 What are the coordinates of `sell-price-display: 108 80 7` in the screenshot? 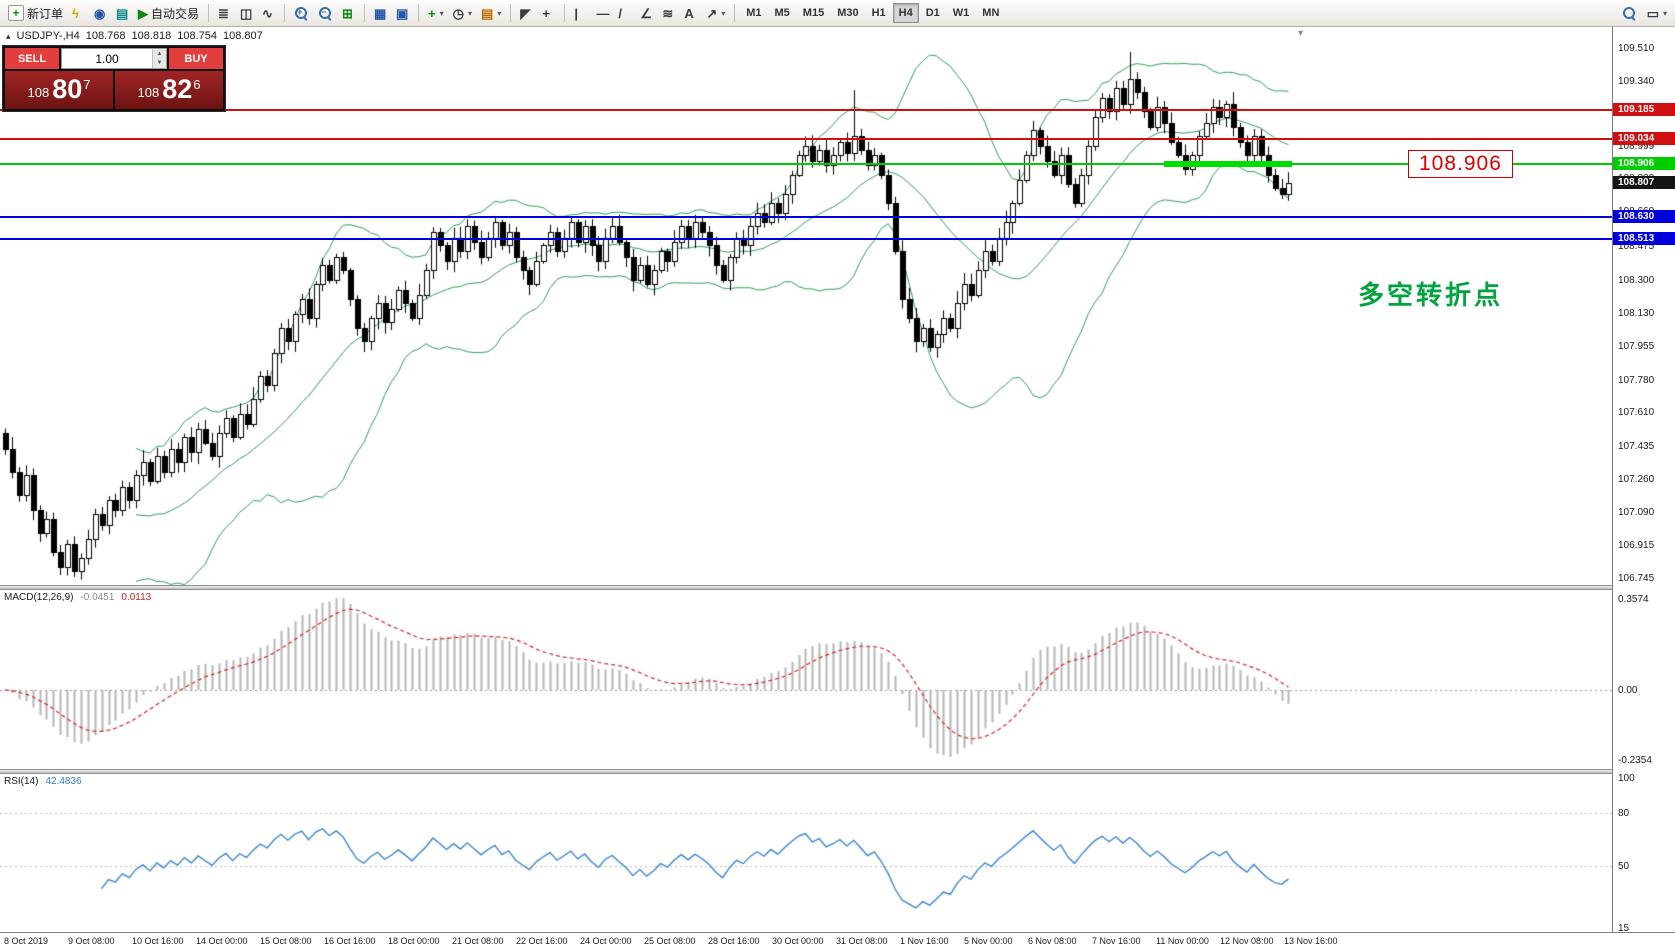 It's located at (59, 90).